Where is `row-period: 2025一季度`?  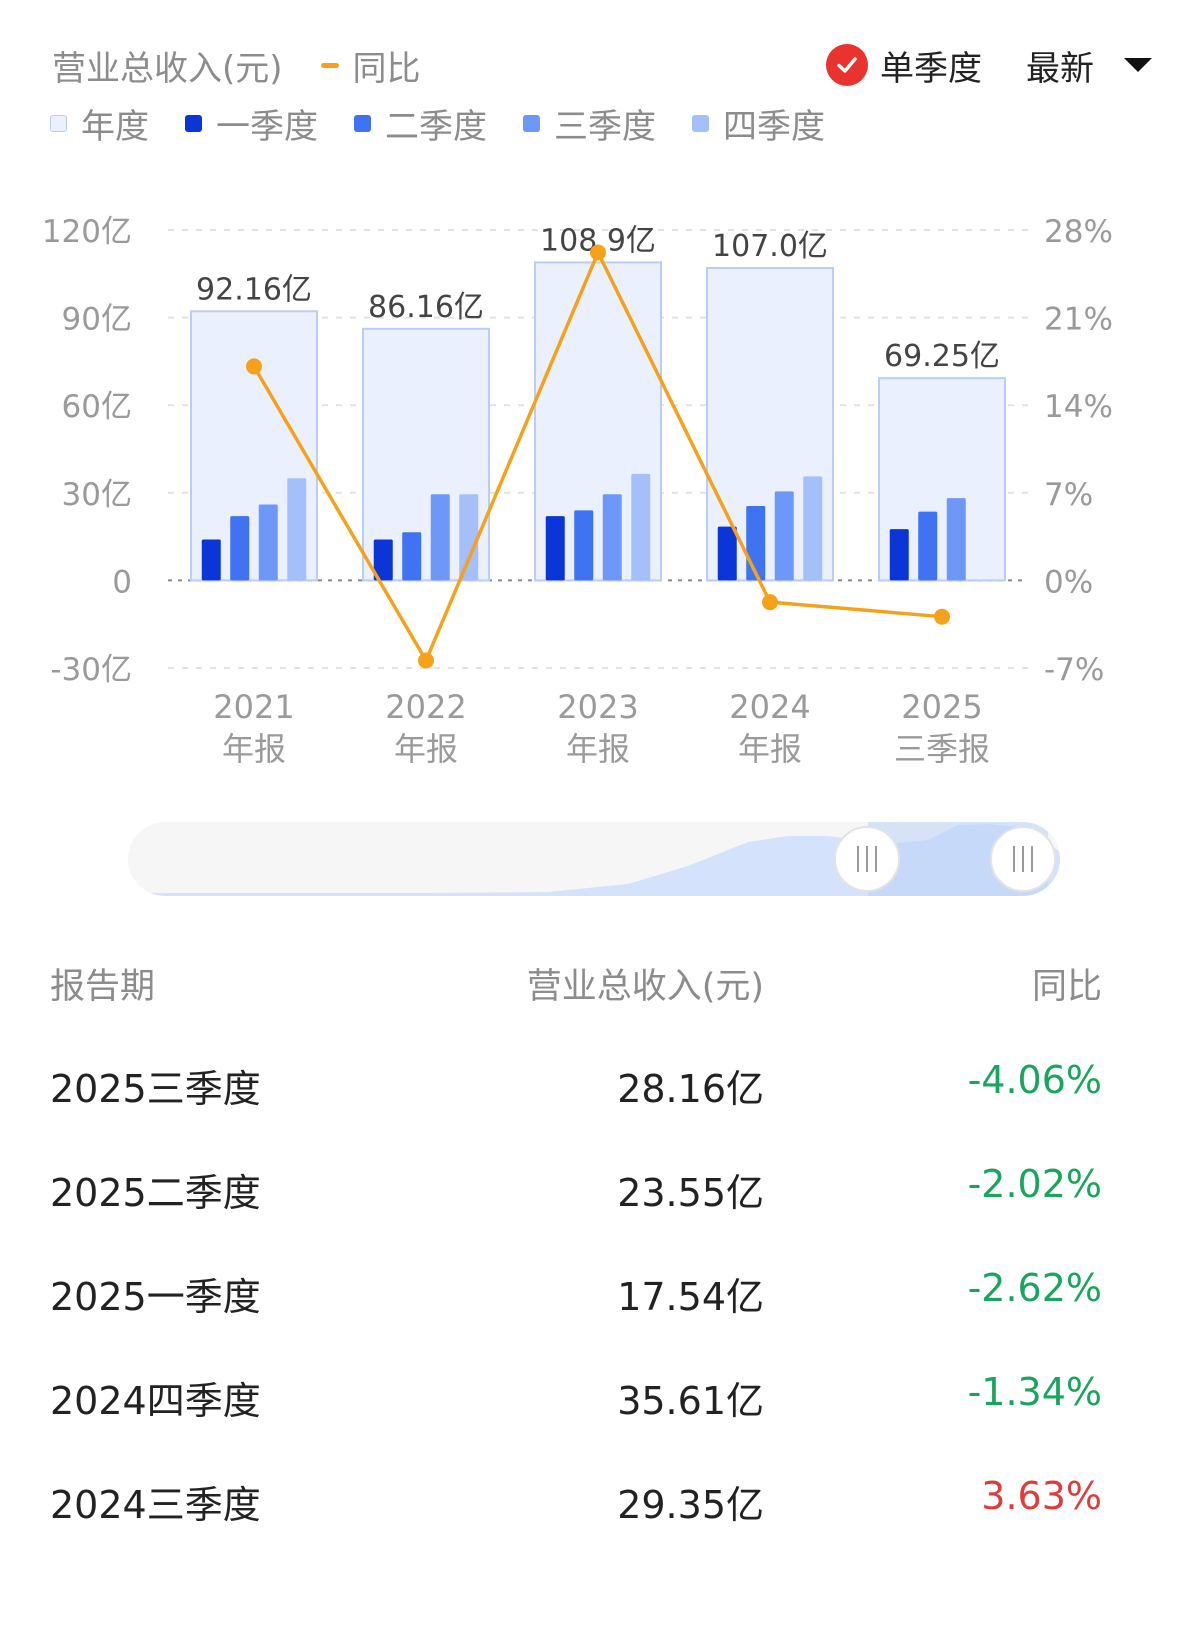 row-period: 2025一季度 is located at coordinates (155, 1297).